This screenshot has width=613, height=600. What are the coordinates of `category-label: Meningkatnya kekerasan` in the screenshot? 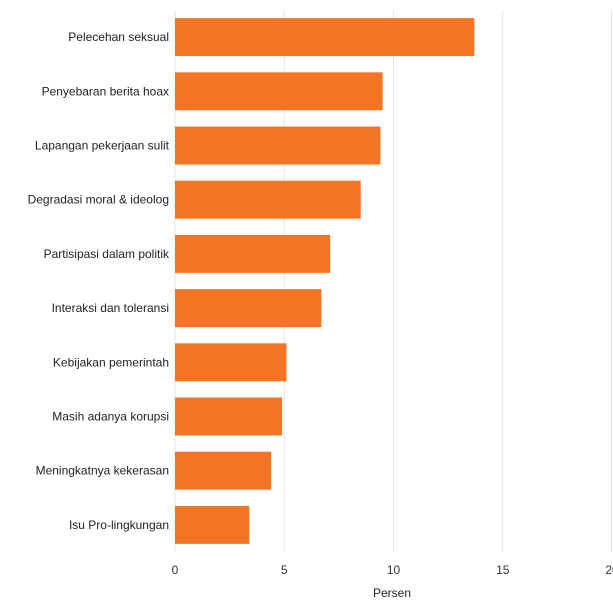 It's located at (102, 471).